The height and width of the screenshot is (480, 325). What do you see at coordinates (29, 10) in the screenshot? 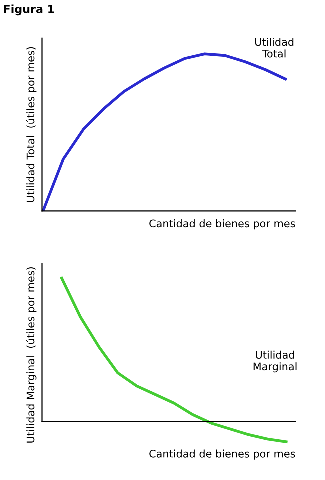
I see `chart-title: Figura 1` at bounding box center [29, 10].